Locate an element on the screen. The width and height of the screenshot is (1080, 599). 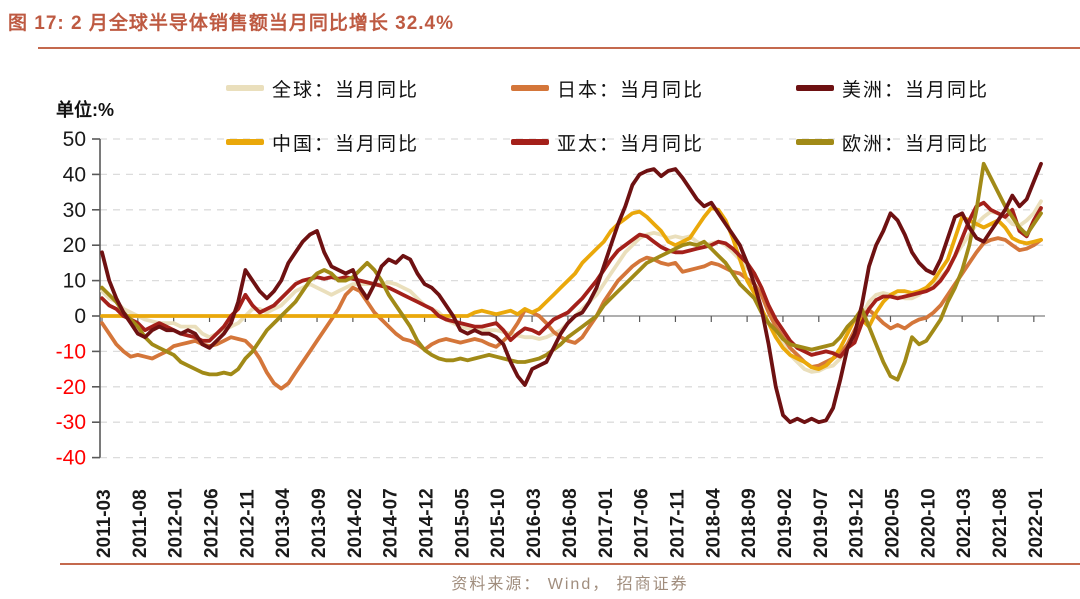
x-axis-label: 2020-05 is located at coordinates (892, 523).